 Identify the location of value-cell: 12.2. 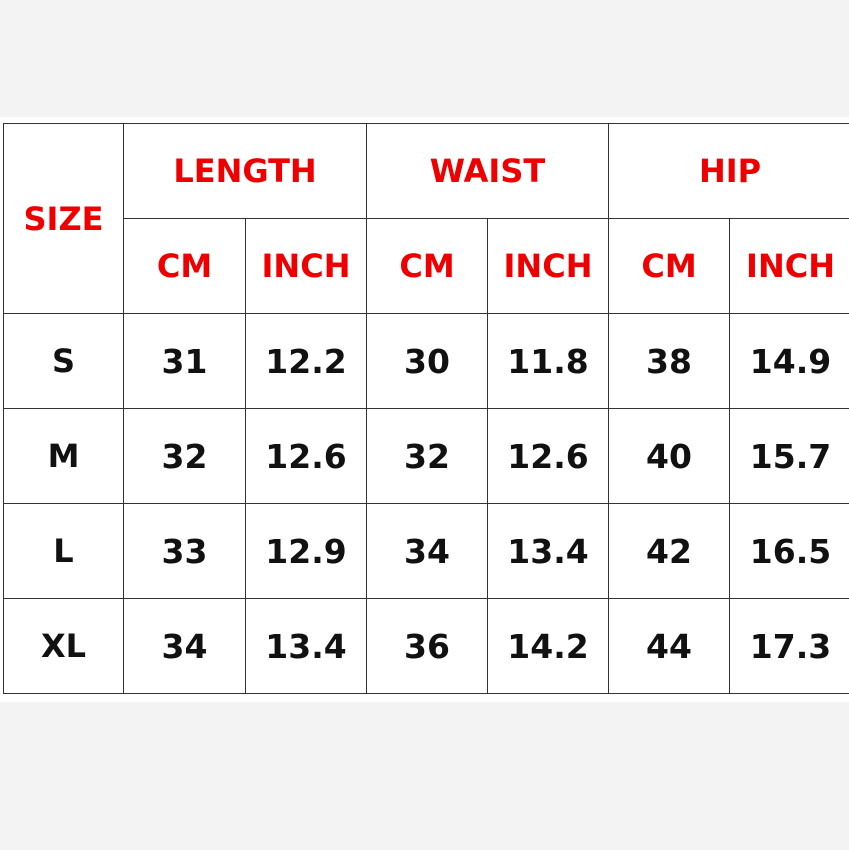
(306, 361).